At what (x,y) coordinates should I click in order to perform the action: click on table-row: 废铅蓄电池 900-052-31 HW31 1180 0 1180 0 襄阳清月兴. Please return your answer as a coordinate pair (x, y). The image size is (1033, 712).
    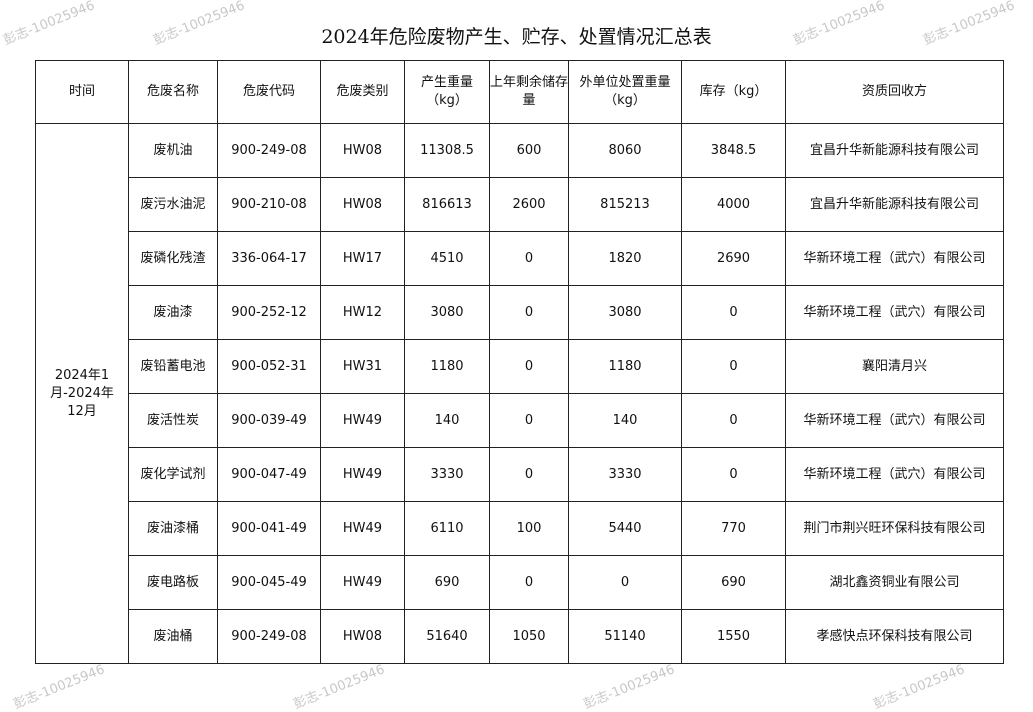
    Looking at the image, I should click on (520, 366).